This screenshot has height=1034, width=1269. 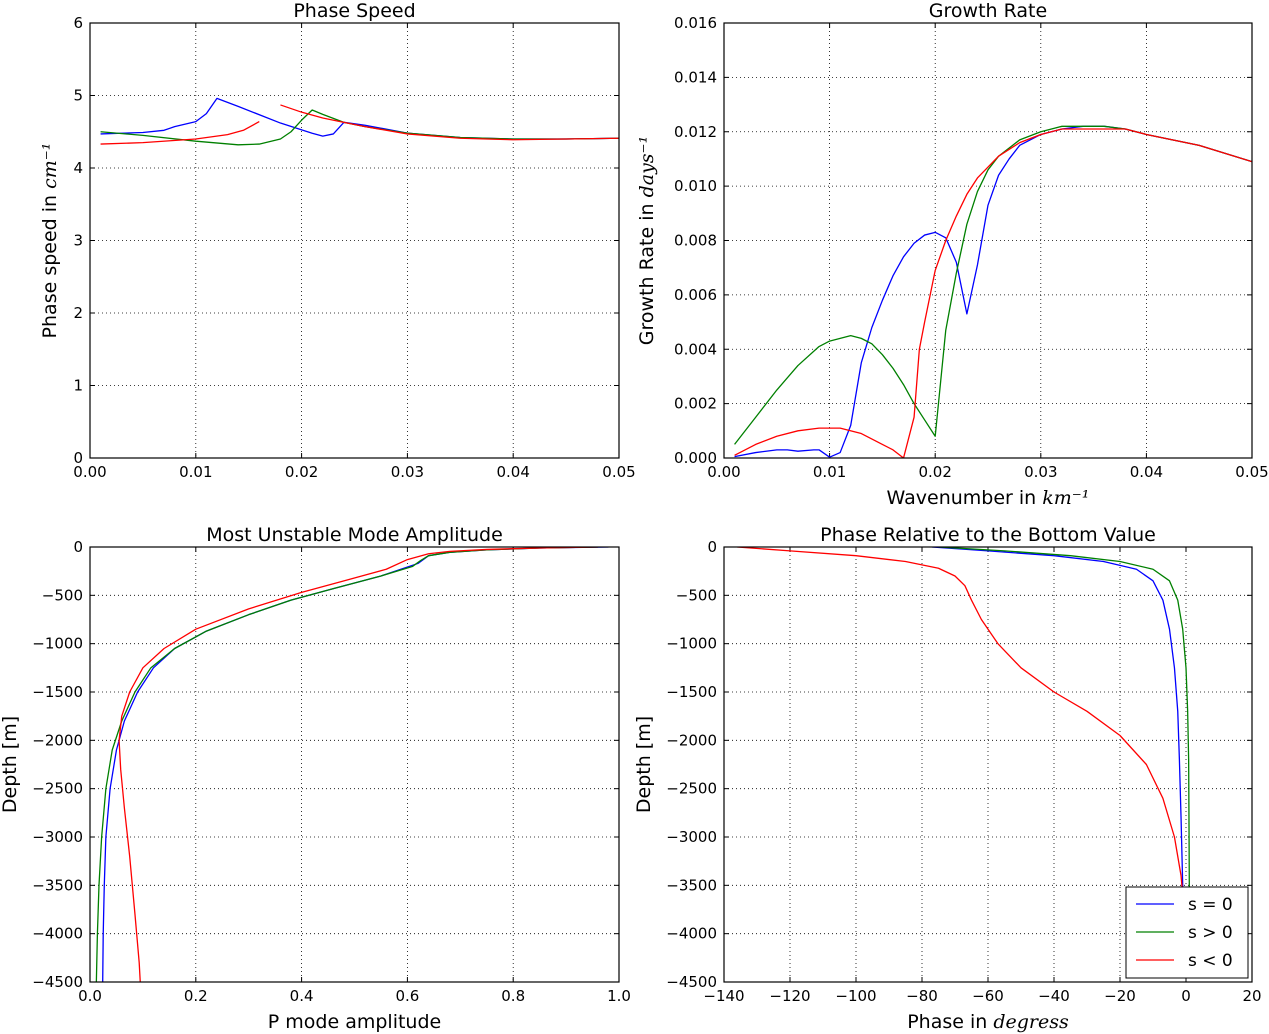 What do you see at coordinates (695, 241) in the screenshot?
I see `y-tick-label: 0.008` at bounding box center [695, 241].